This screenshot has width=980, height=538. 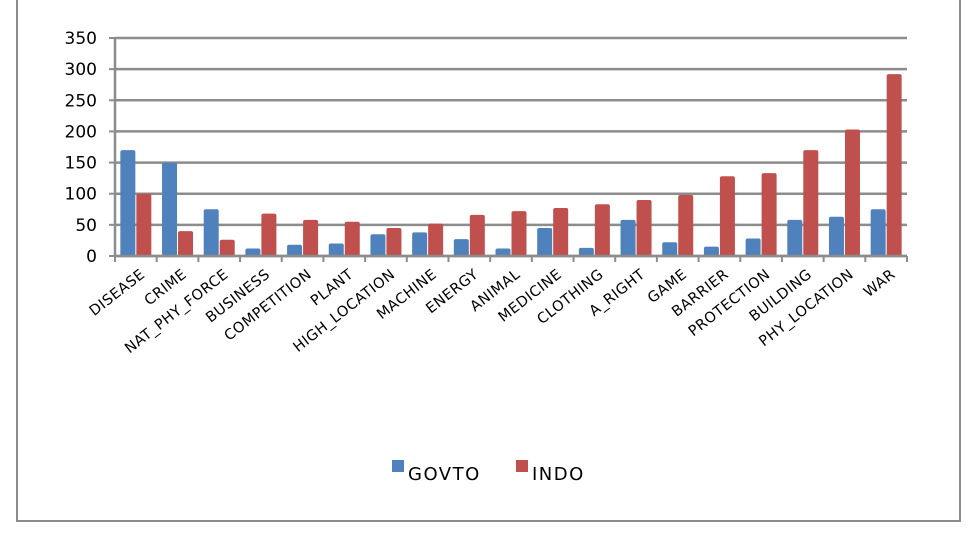 What do you see at coordinates (670, 249) in the screenshot?
I see `bar-govto-game` at bounding box center [670, 249].